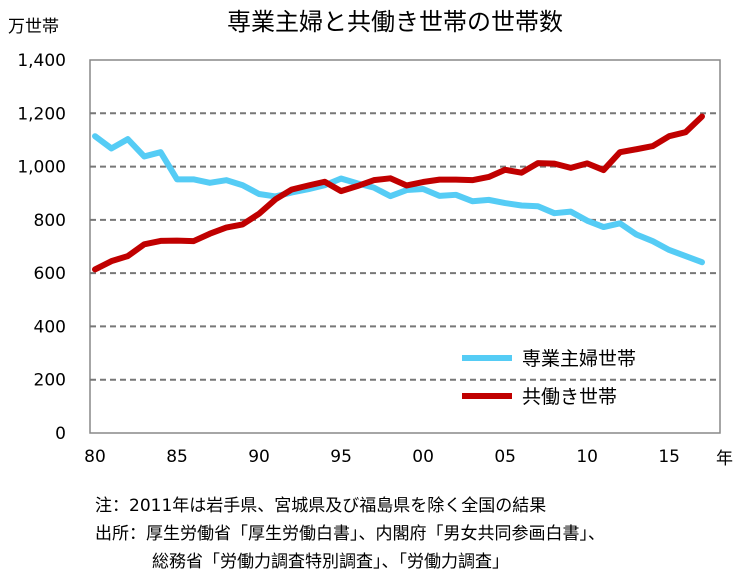  Describe the element at coordinates (395, 22) in the screenshot. I see `chart-title: 専業主婦と共働き世帯の世帯数` at that location.